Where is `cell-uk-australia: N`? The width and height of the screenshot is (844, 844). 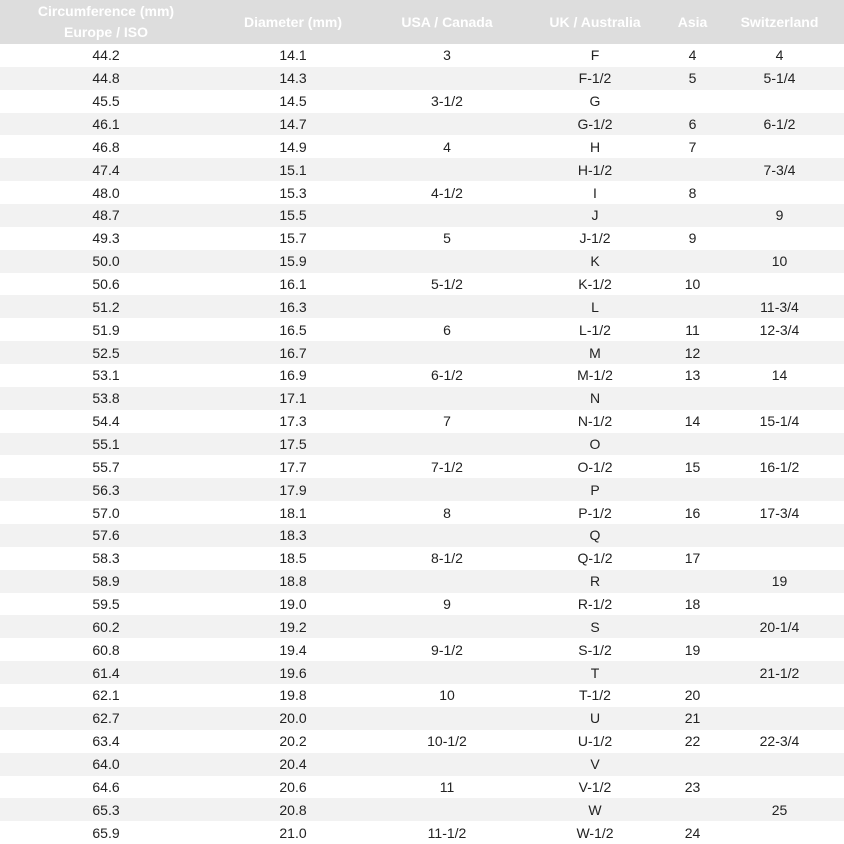 cell-uk-australia: N is located at coordinates (595, 398).